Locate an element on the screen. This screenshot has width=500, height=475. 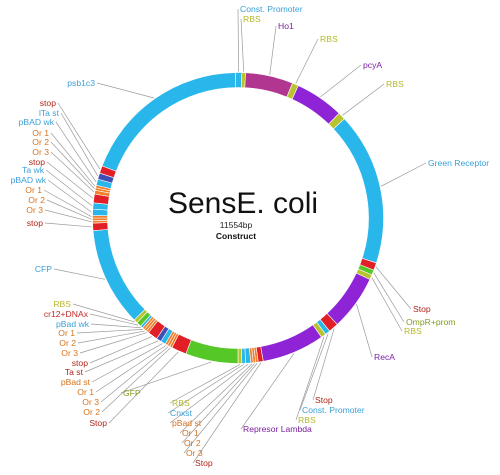
segment-reca is located at coordinates (348, 298).